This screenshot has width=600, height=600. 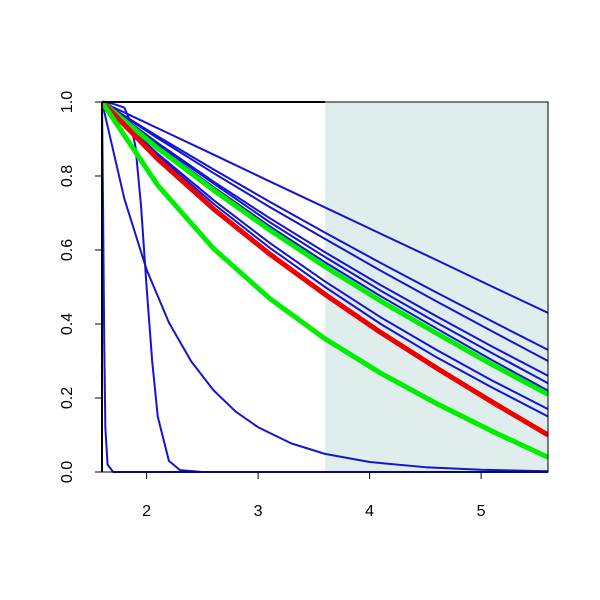 I want to click on x-tick-label: 2, so click(x=146, y=511).